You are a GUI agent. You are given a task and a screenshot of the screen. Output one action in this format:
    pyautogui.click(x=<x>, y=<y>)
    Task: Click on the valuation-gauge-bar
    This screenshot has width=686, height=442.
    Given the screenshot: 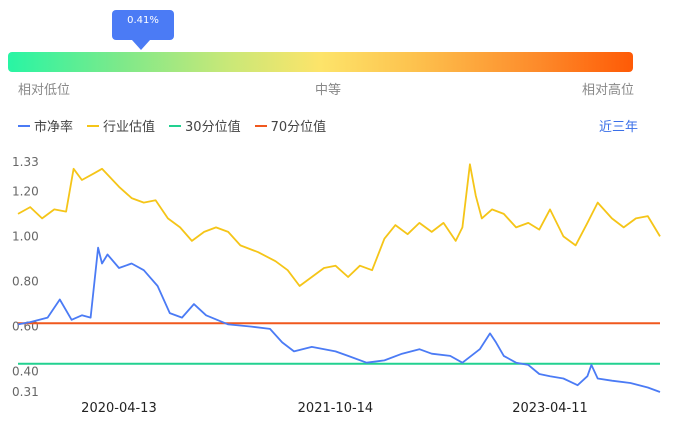 What is the action you would take?
    pyautogui.click(x=320, y=62)
    